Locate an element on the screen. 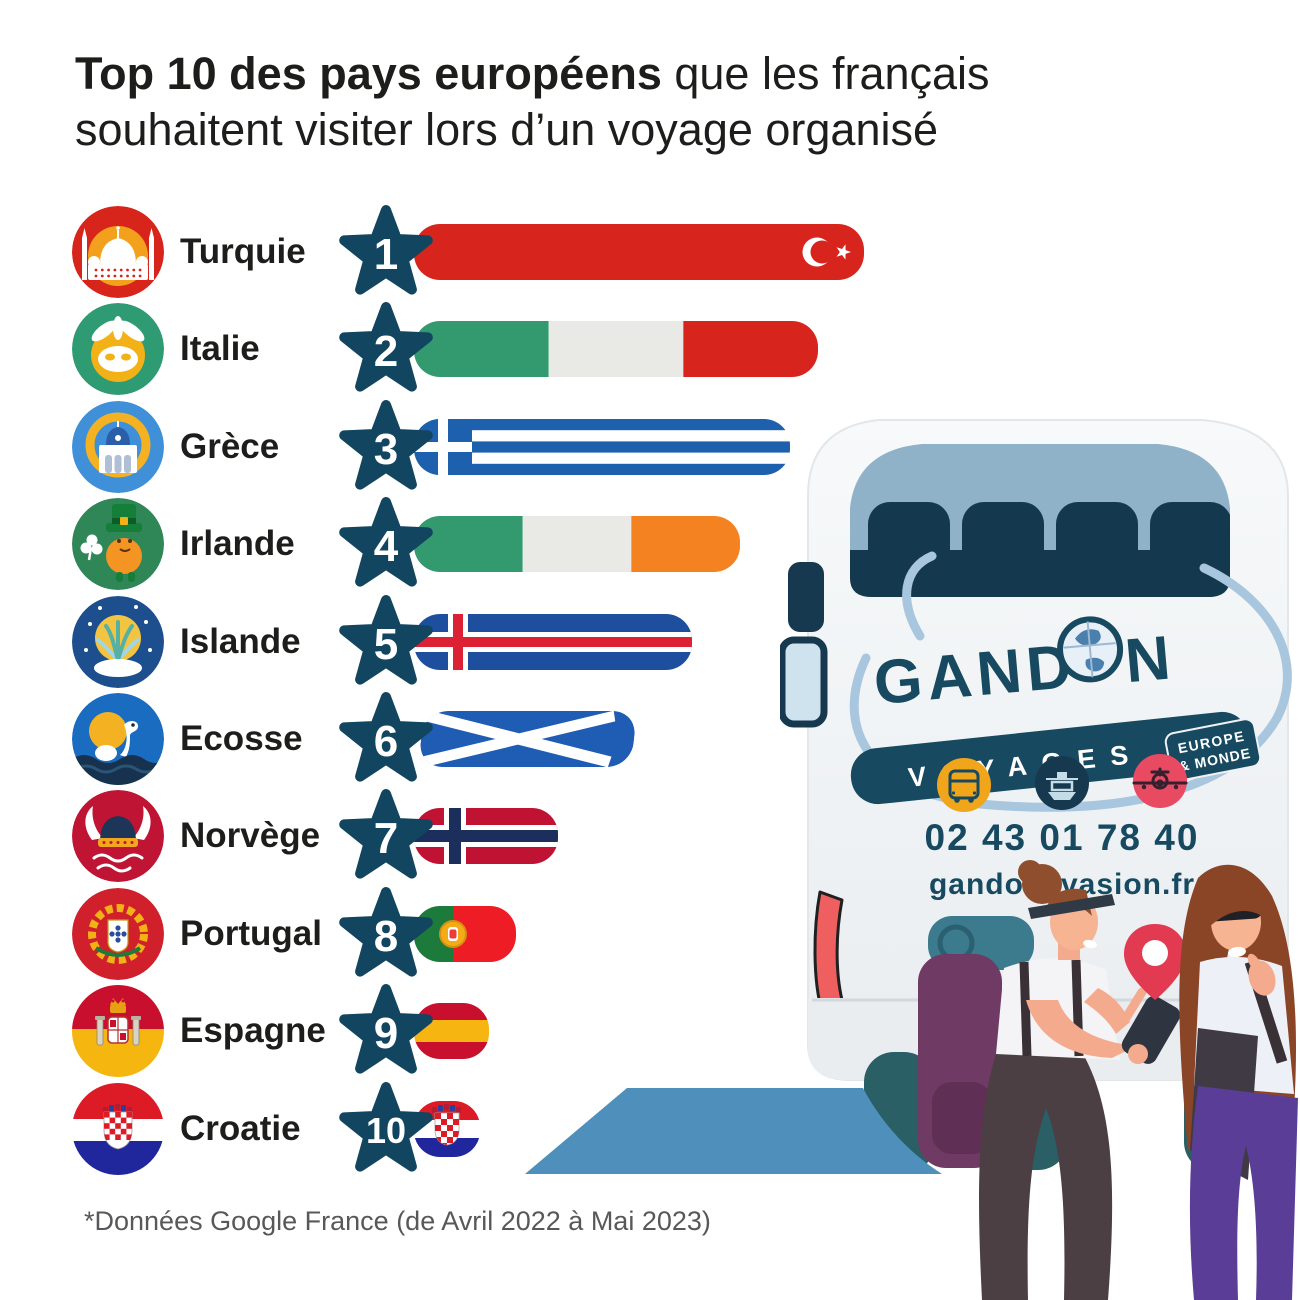 This screenshot has width=1300, height=1300. ranking-row-portugal: Portugal 8 is located at coordinates (450, 934).